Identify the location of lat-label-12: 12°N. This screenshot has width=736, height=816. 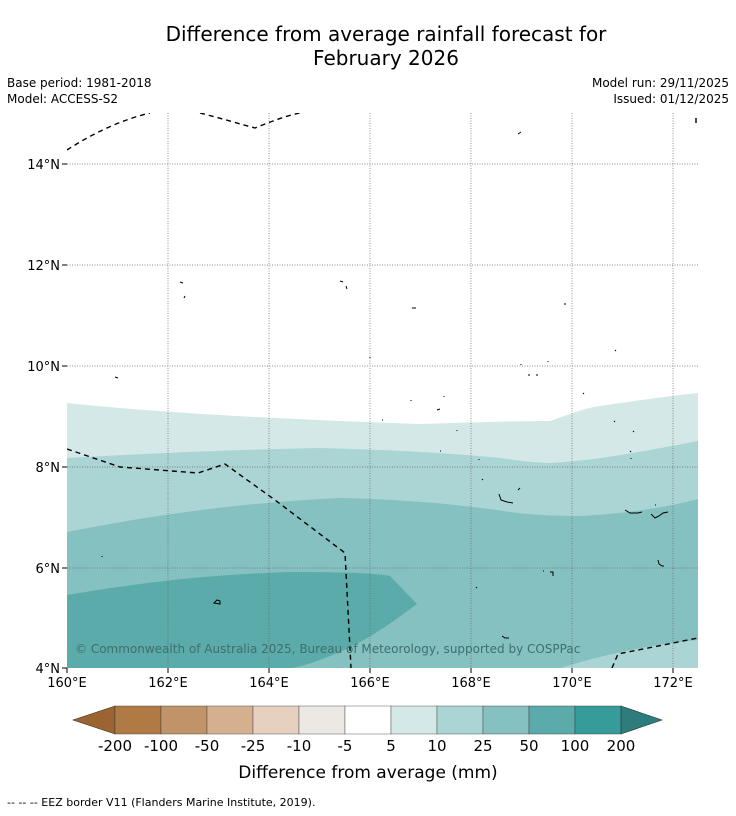
(43, 266).